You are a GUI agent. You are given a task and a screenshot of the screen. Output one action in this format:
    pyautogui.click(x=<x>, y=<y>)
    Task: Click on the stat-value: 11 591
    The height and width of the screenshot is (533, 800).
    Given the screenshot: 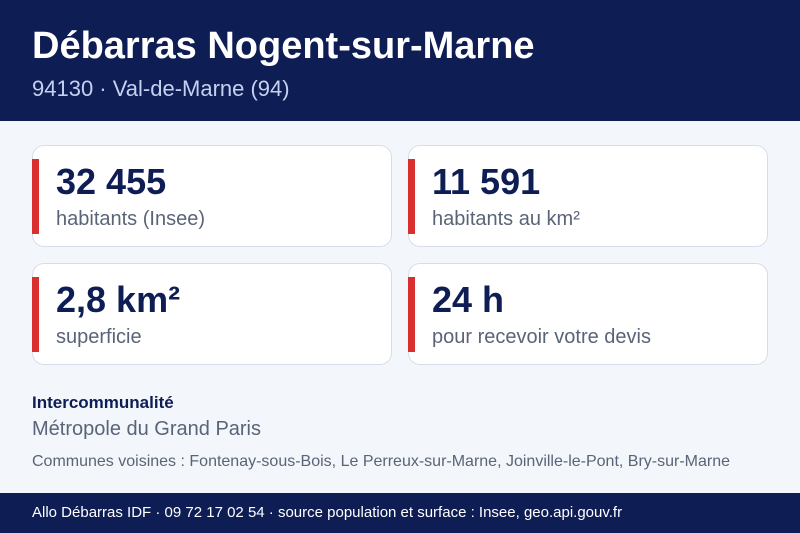 What is the action you would take?
    pyautogui.click(x=486, y=181)
    